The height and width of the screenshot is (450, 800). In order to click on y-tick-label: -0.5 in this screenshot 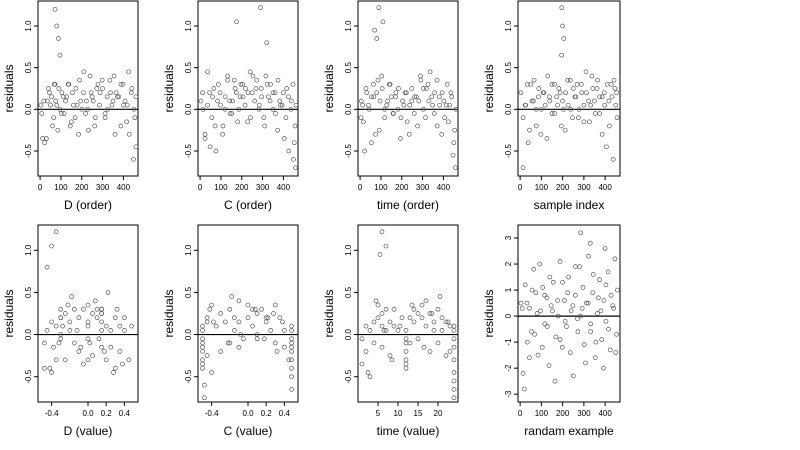, I will do `click(508, 151)`.